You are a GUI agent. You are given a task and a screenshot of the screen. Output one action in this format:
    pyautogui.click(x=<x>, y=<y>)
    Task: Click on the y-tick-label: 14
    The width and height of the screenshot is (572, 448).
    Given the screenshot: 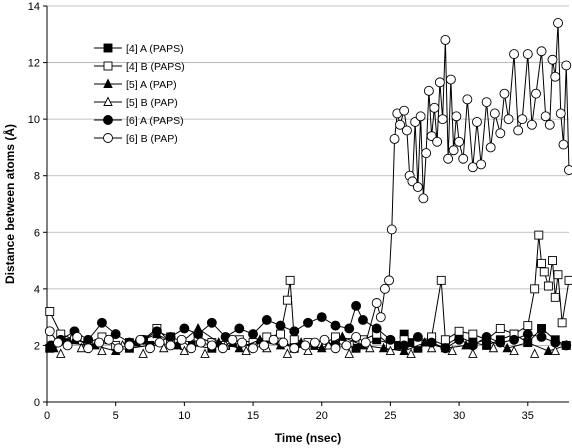 What is the action you would take?
    pyautogui.click(x=34, y=7)
    